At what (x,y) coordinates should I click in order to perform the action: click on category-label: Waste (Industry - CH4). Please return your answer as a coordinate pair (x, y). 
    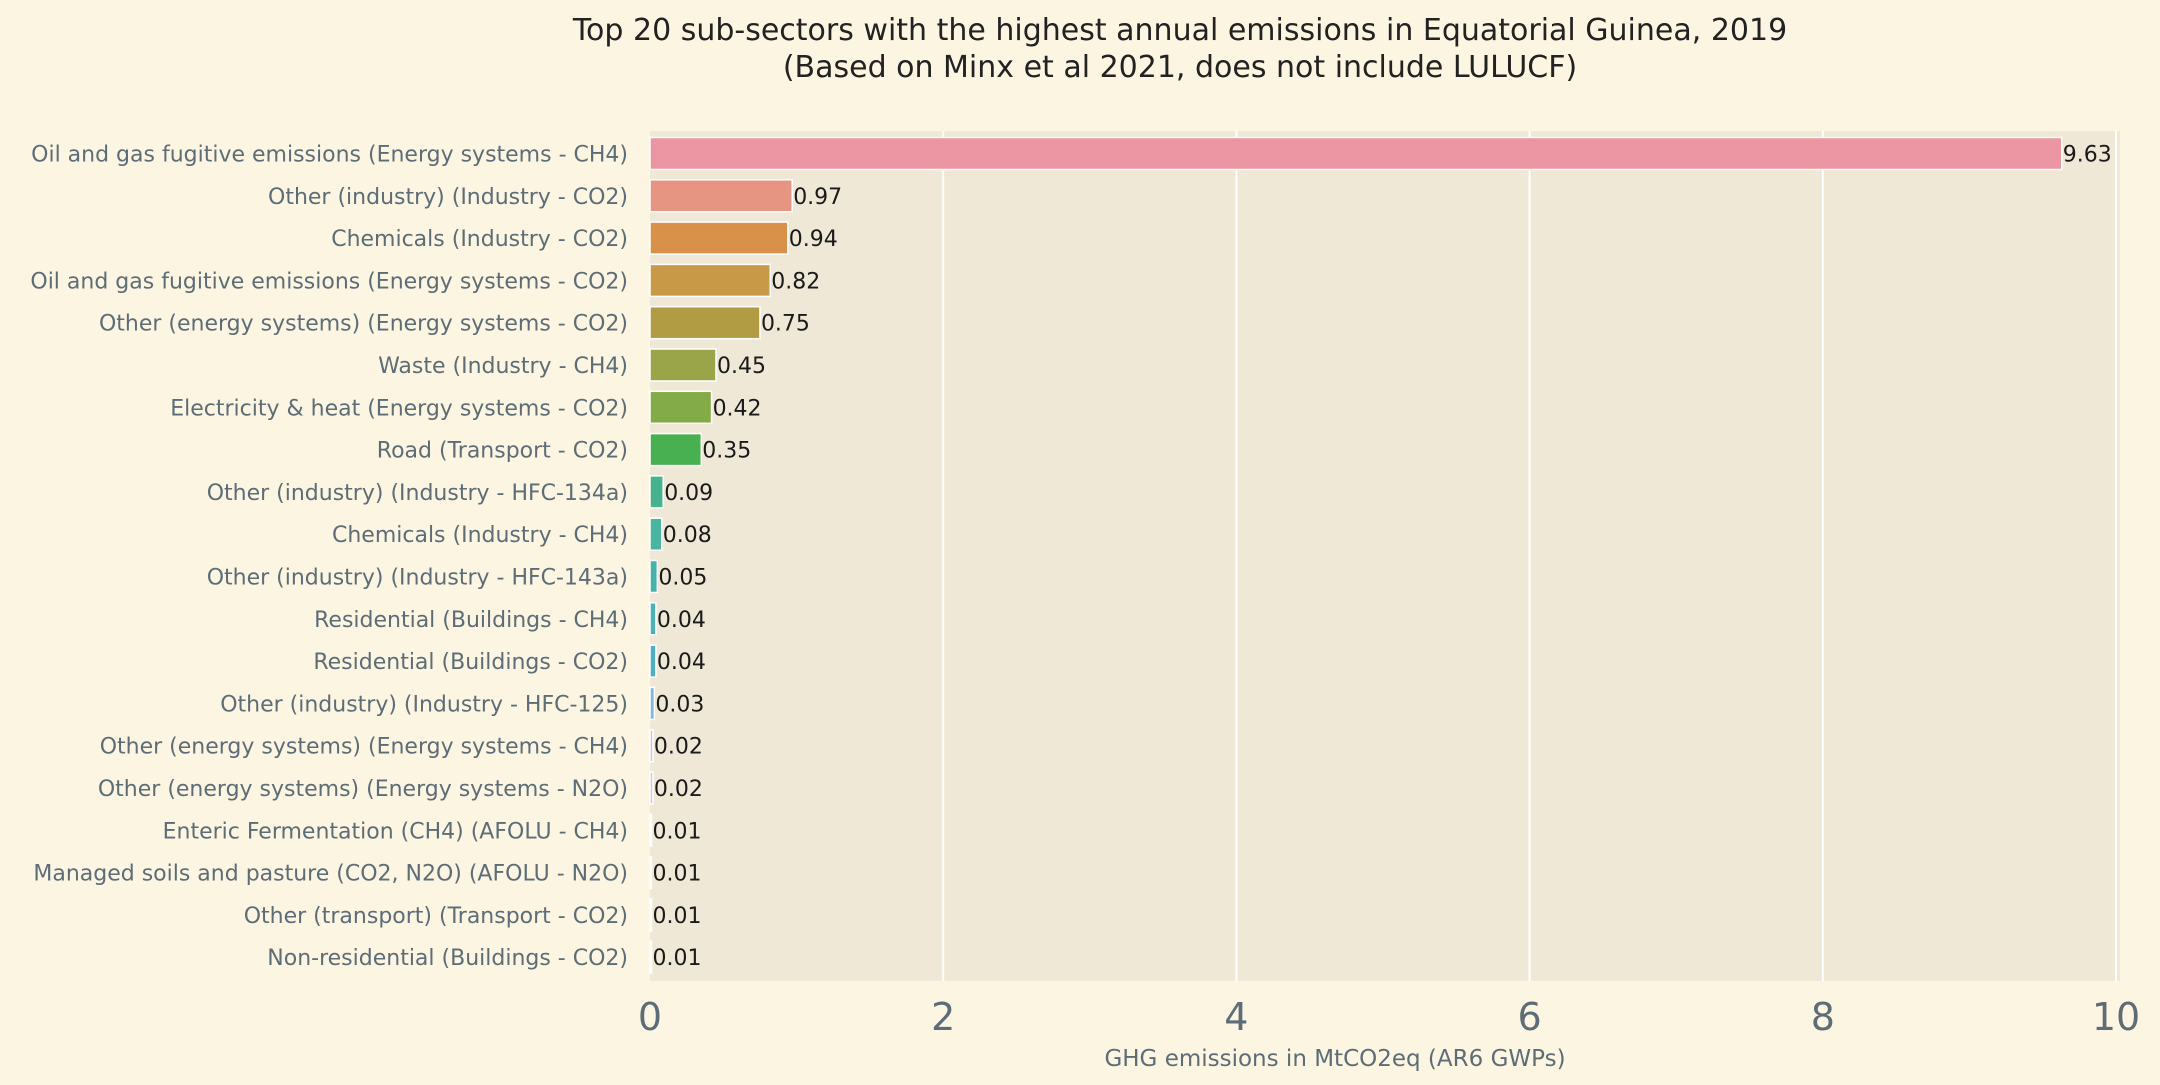
    Looking at the image, I should click on (503, 366).